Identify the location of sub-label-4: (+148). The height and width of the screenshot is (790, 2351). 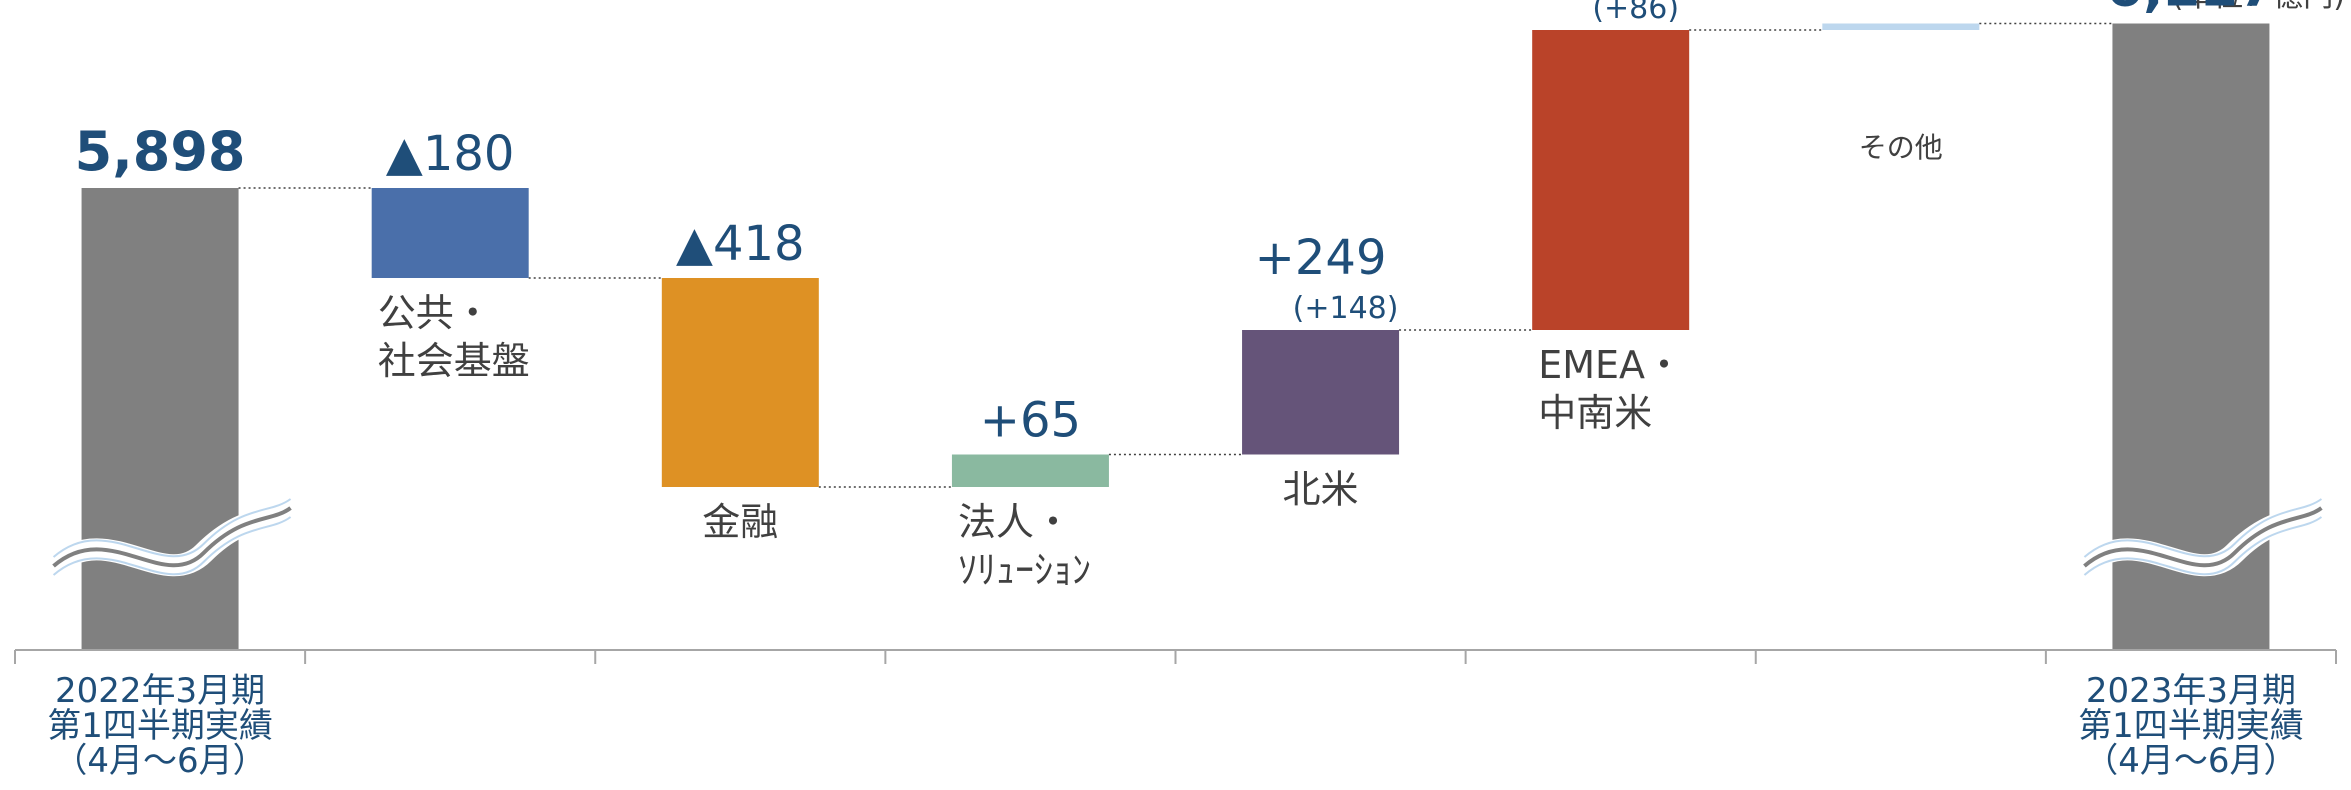
(1346, 308).